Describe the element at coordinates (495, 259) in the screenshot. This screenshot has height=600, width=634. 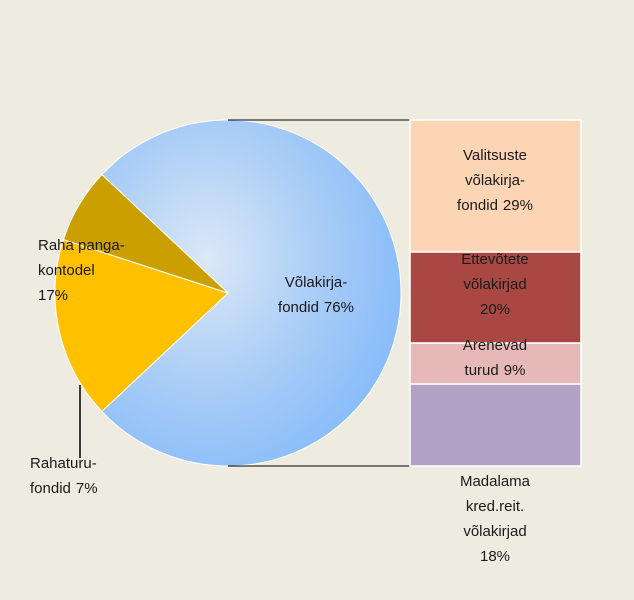
I see `label-line: Ettevõtete` at that location.